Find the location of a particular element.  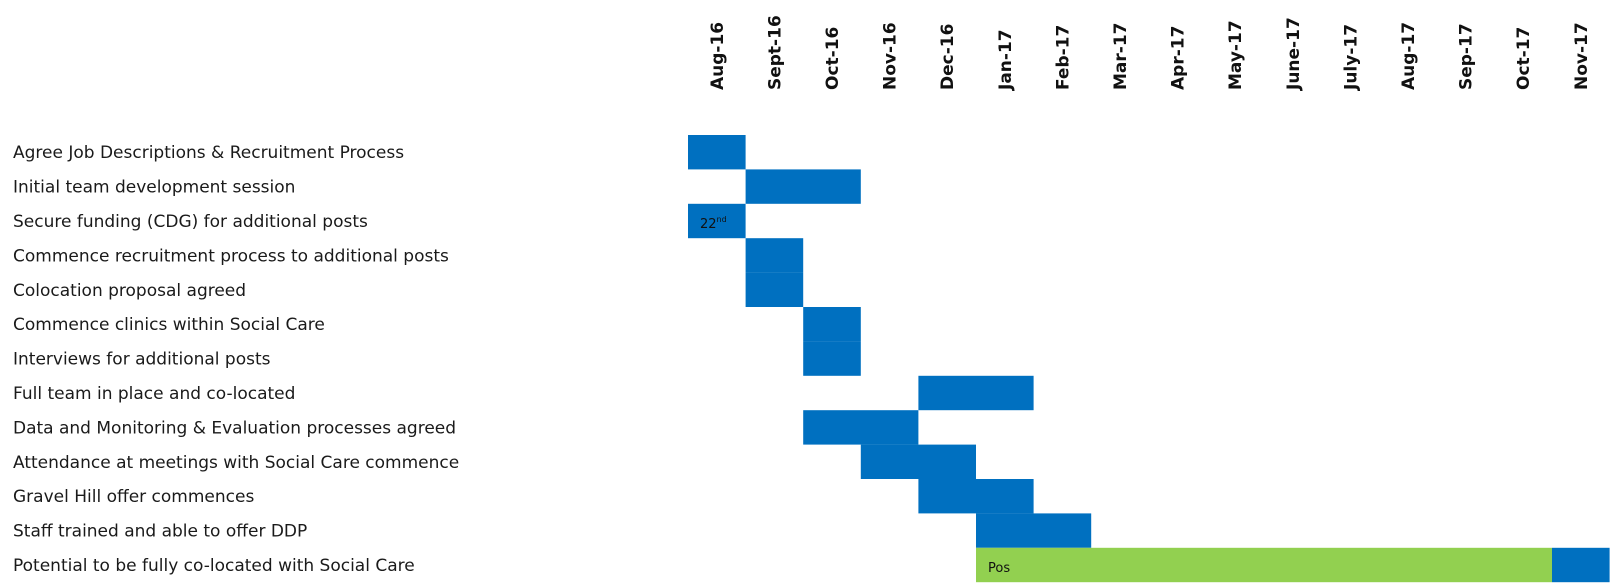

month-label: July-17 is located at coordinates (1351, 57).